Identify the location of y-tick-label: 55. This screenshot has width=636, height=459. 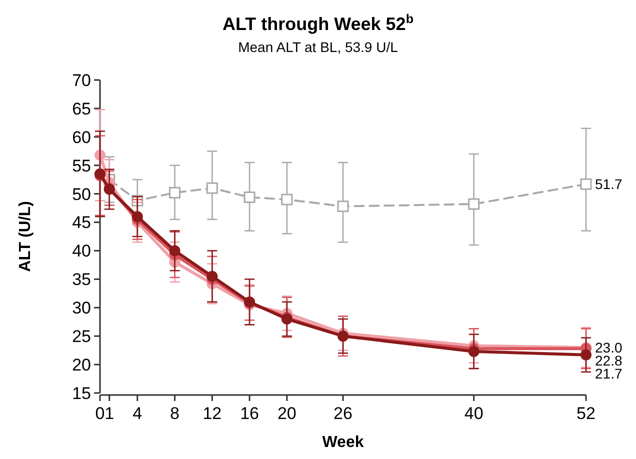
(81, 166).